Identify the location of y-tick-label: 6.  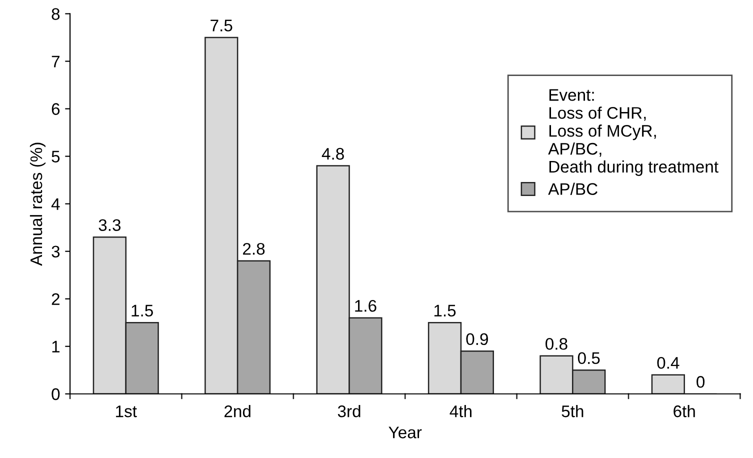
(56, 109).